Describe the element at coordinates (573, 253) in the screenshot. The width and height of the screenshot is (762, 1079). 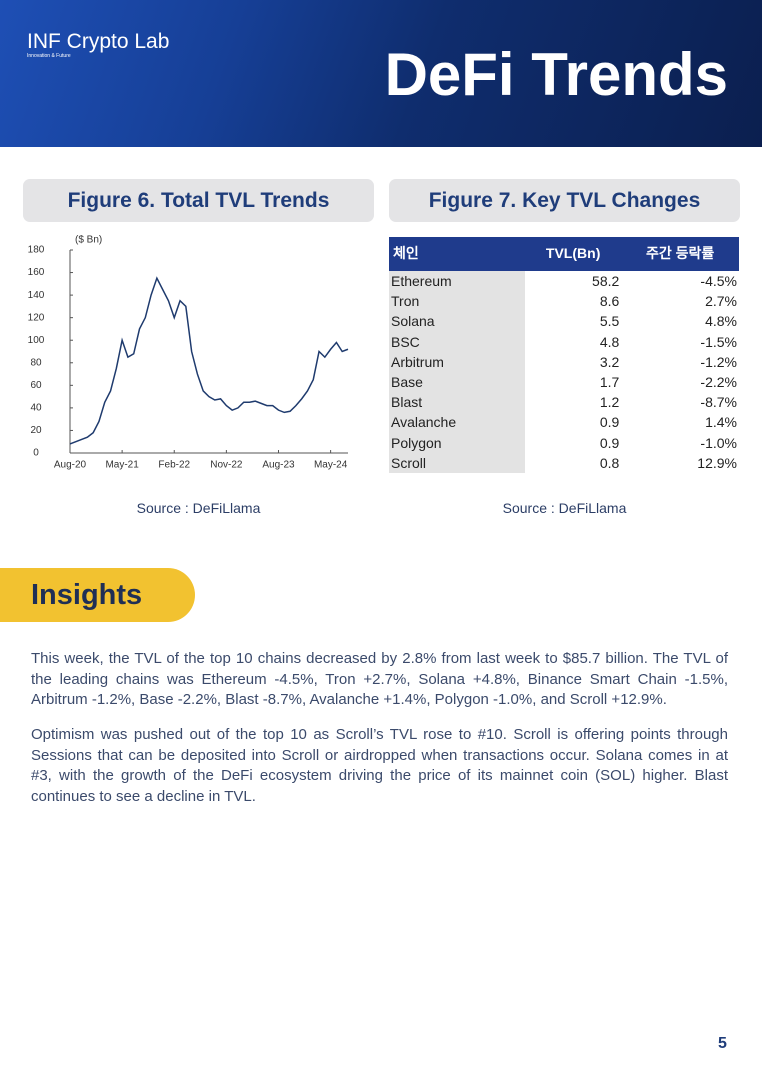
I see `column-header: TVL(Bn)` at that location.